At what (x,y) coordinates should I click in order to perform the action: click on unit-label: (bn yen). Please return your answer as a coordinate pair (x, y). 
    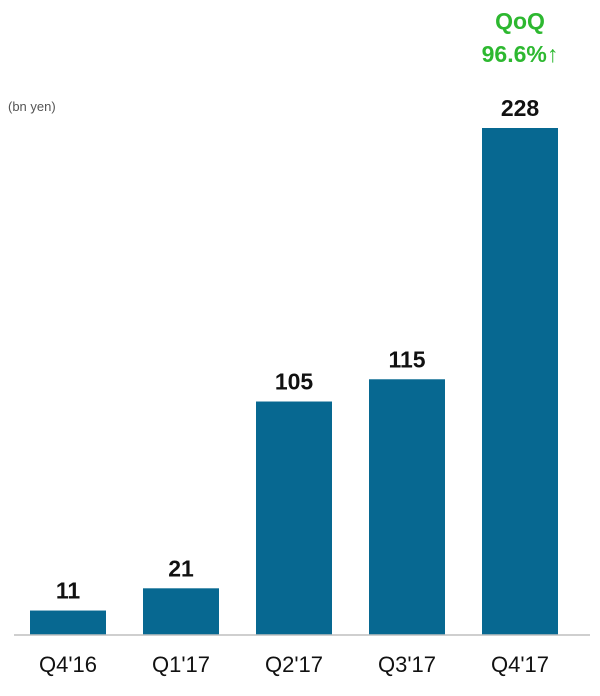
    Looking at the image, I should click on (32, 106).